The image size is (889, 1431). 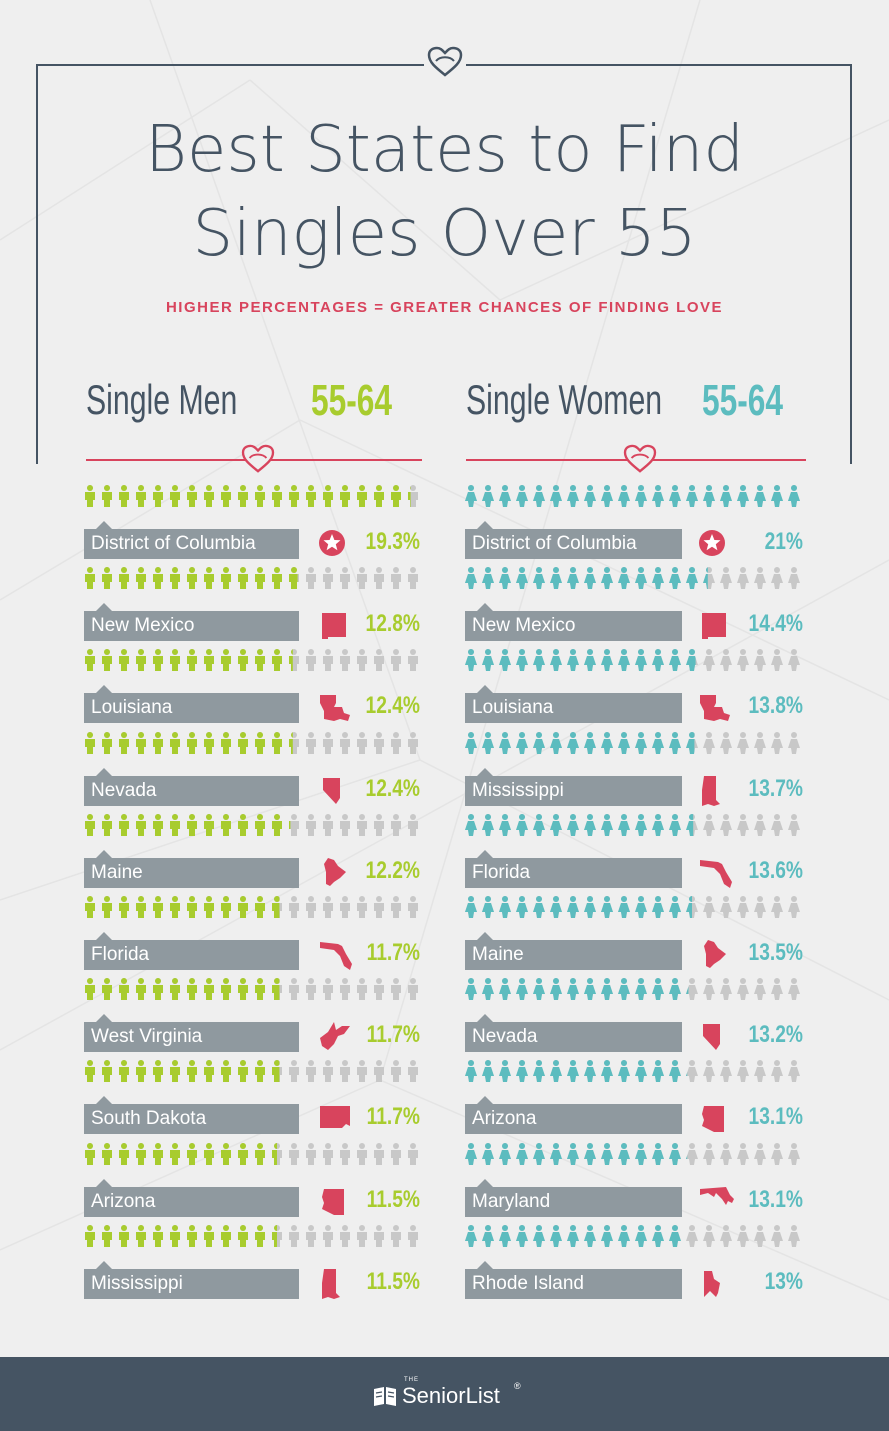 I want to click on women-people-row, so click(x=632, y=1235).